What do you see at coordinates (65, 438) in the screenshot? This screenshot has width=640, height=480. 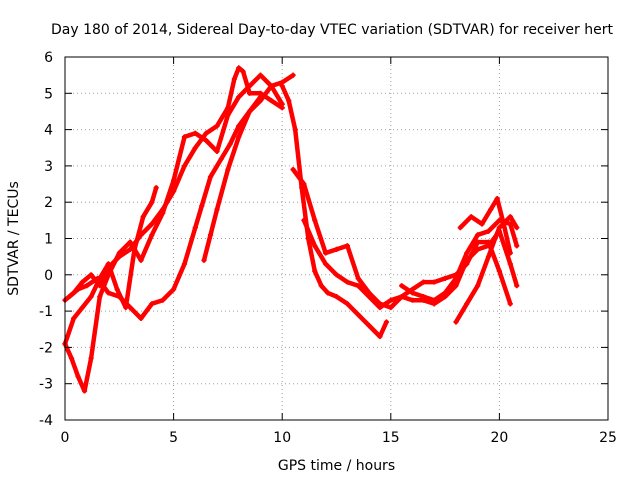 I see `x-tick-label: 0` at bounding box center [65, 438].